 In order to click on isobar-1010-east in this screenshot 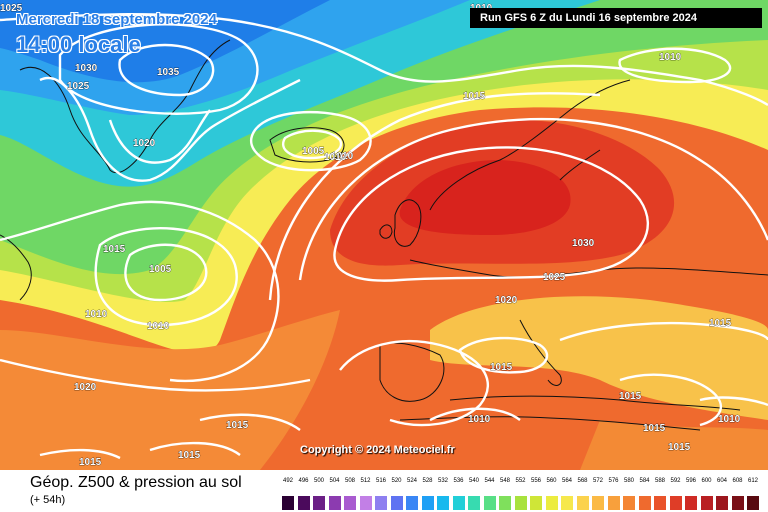, I will do `click(733, 401)`.